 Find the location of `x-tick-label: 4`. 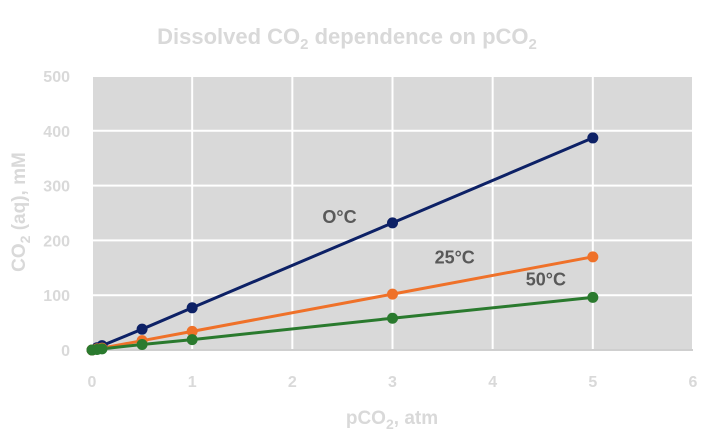

x-tick-label: 4 is located at coordinates (492, 382).